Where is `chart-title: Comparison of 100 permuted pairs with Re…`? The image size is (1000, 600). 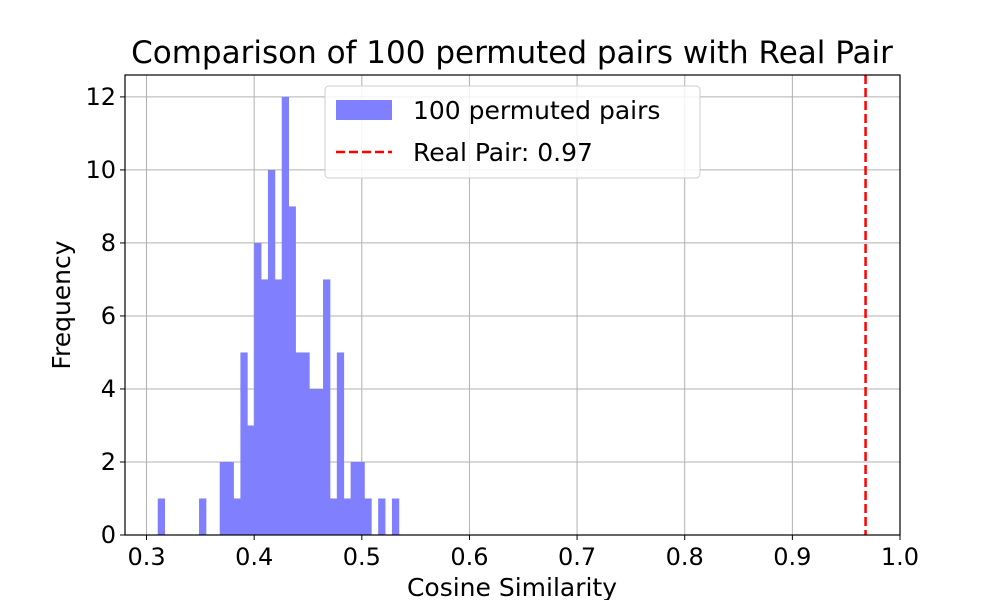 chart-title: Comparison of 100 permuted pairs with Re… is located at coordinates (512, 53).